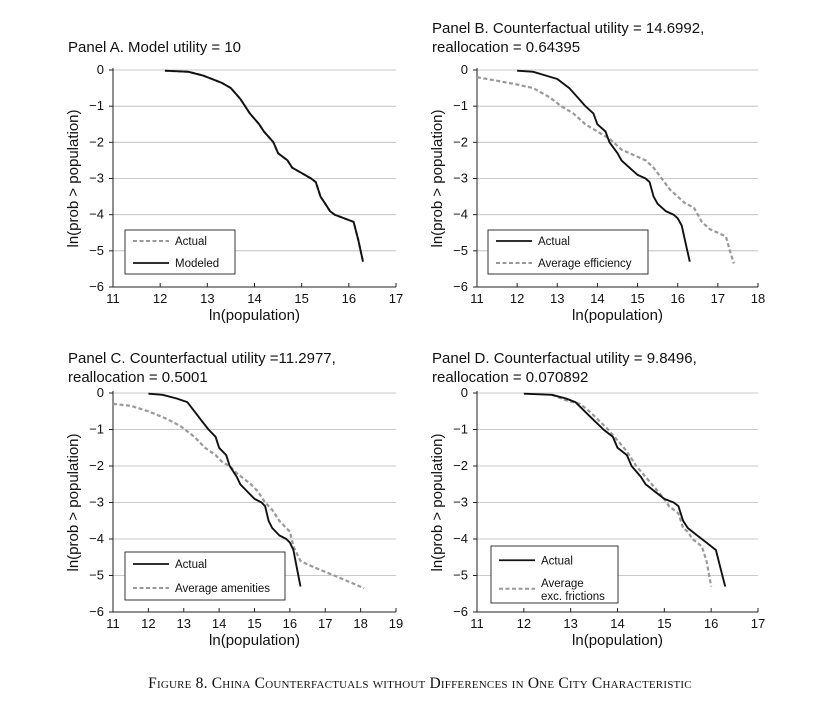 The height and width of the screenshot is (714, 840). I want to click on panel-d-x-axis-label: ln(population), so click(617, 640).